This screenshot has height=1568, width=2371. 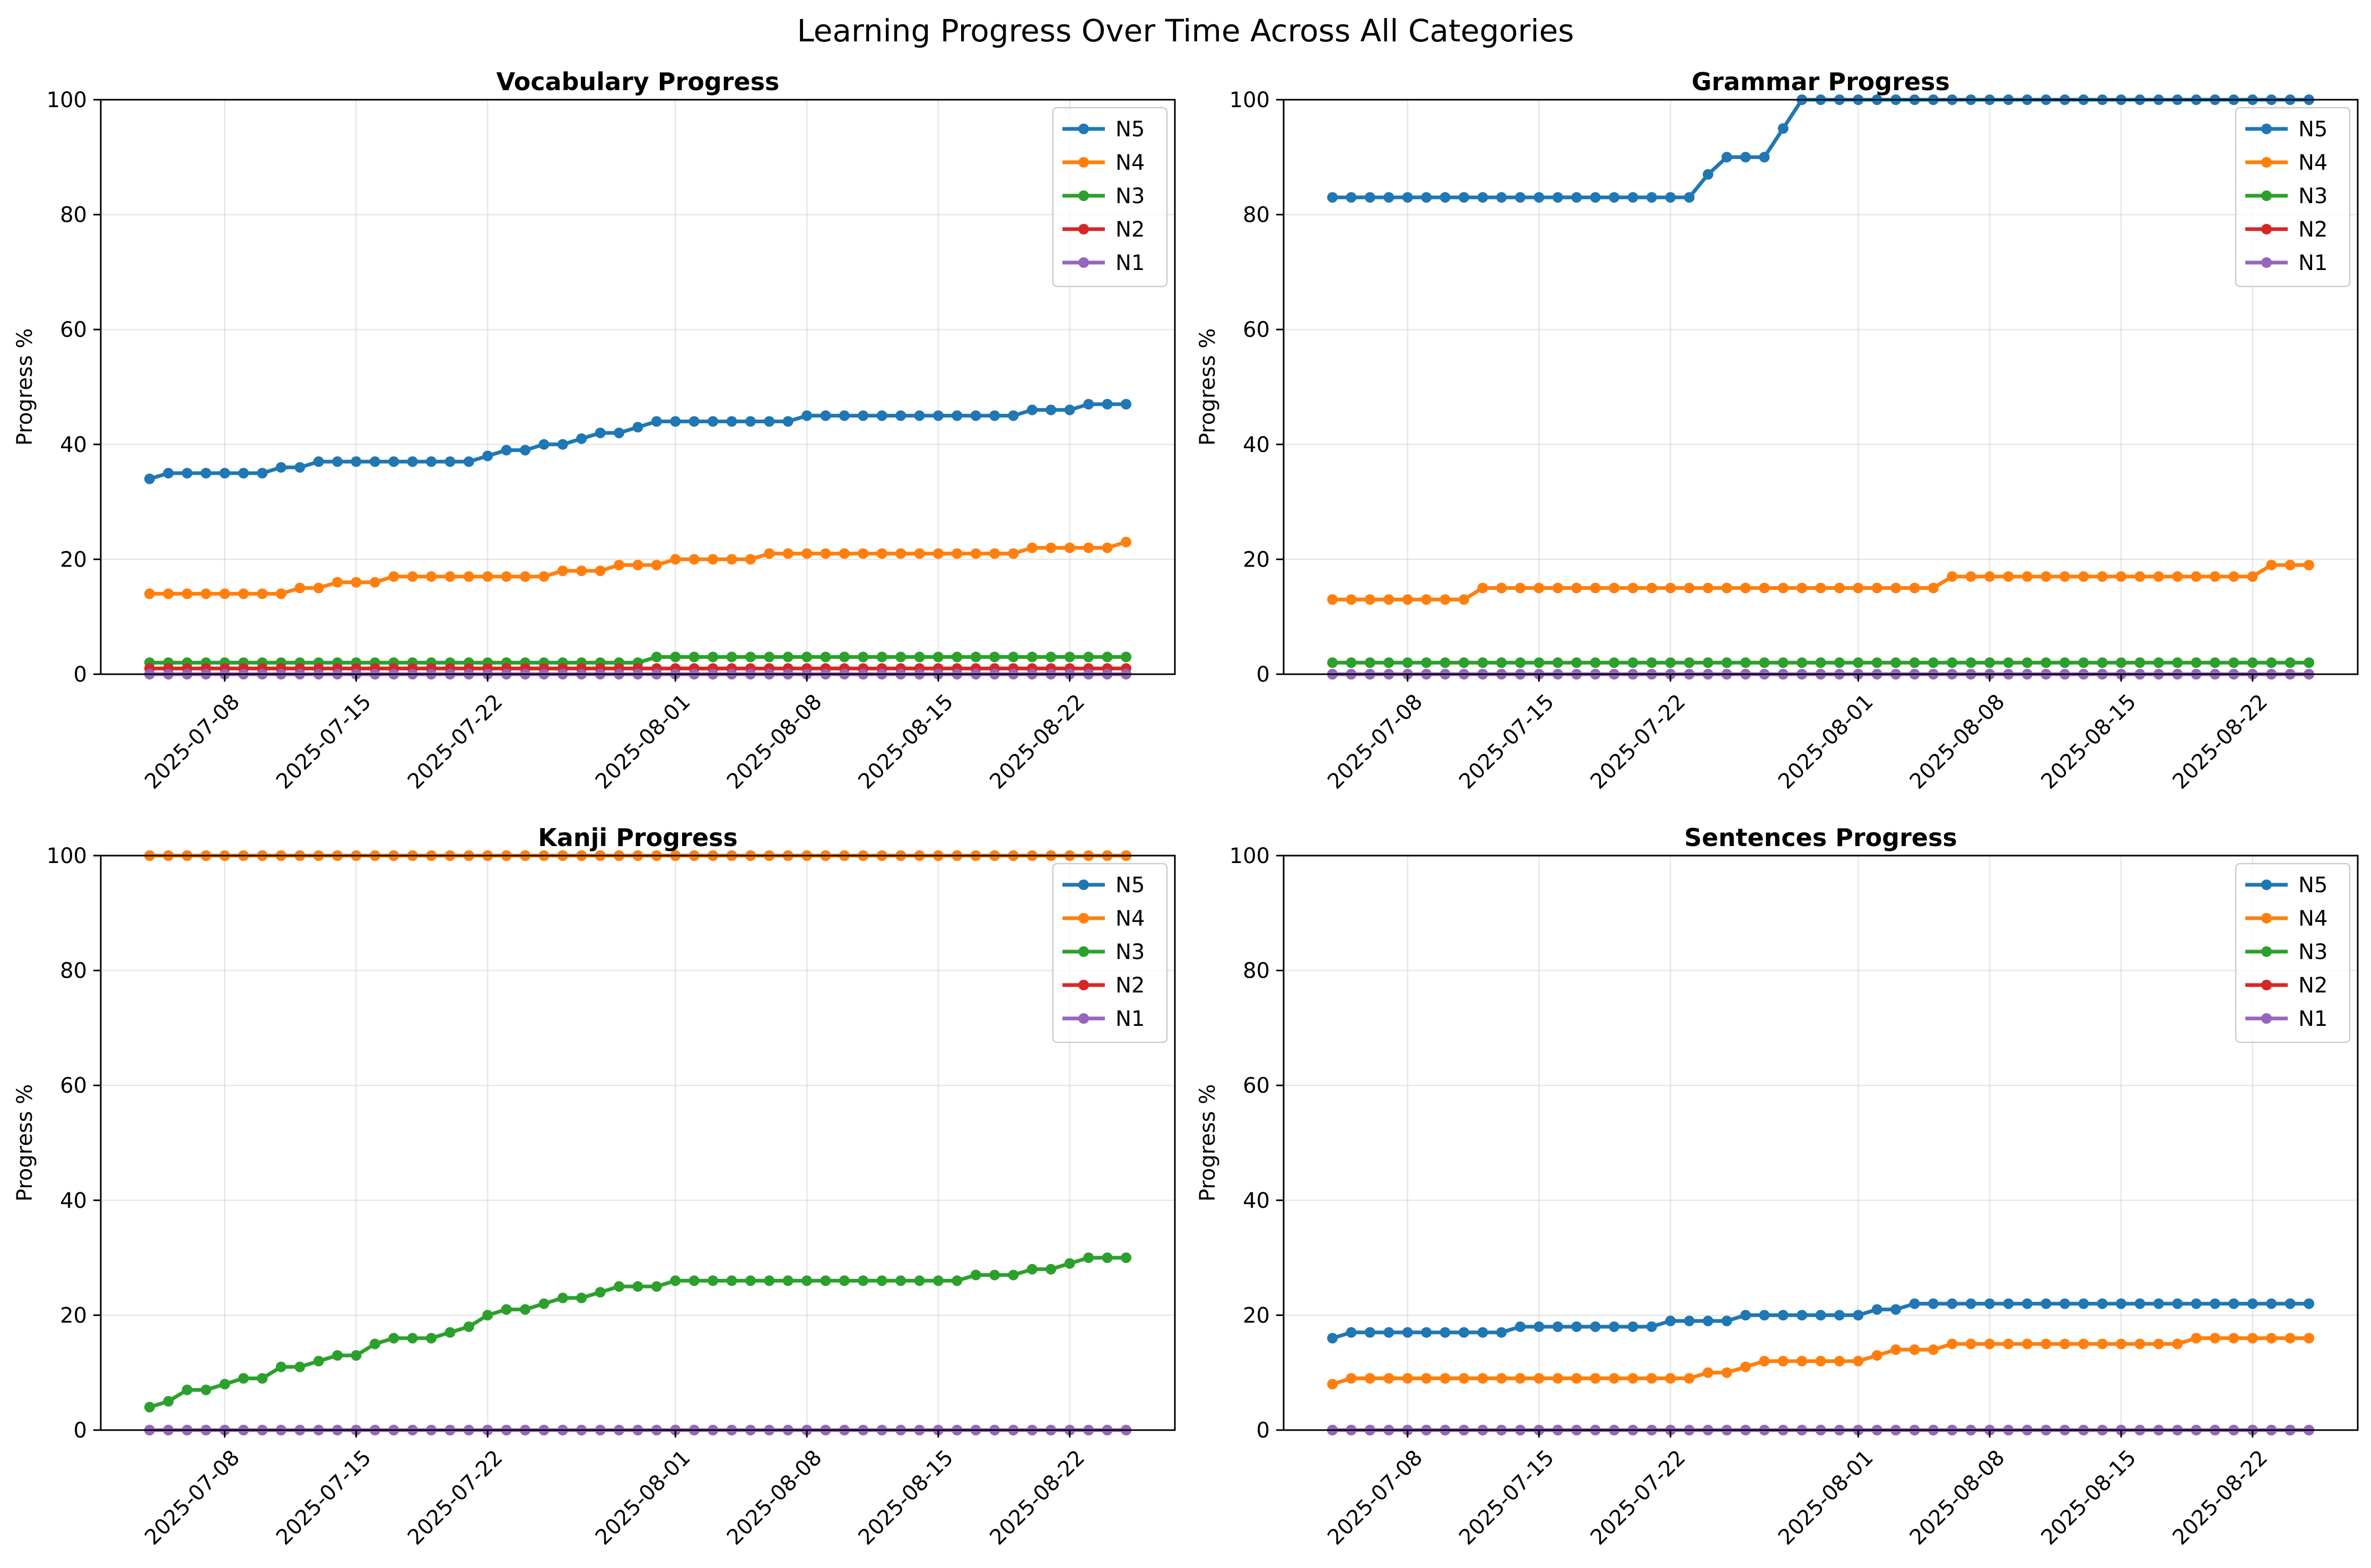 I want to click on series-N3, so click(x=1820, y=662).